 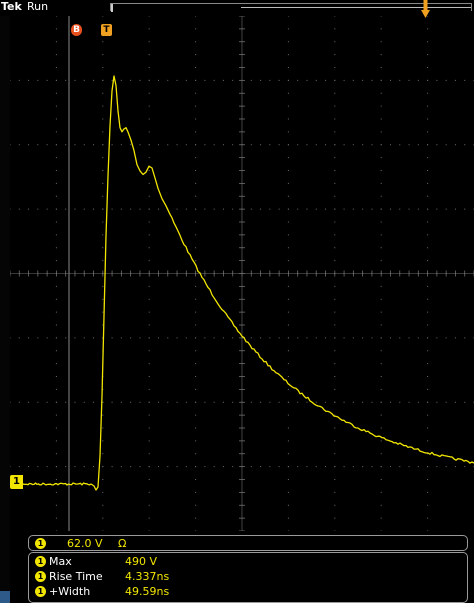 I want to click on record-view-start, so click(x=112, y=8).